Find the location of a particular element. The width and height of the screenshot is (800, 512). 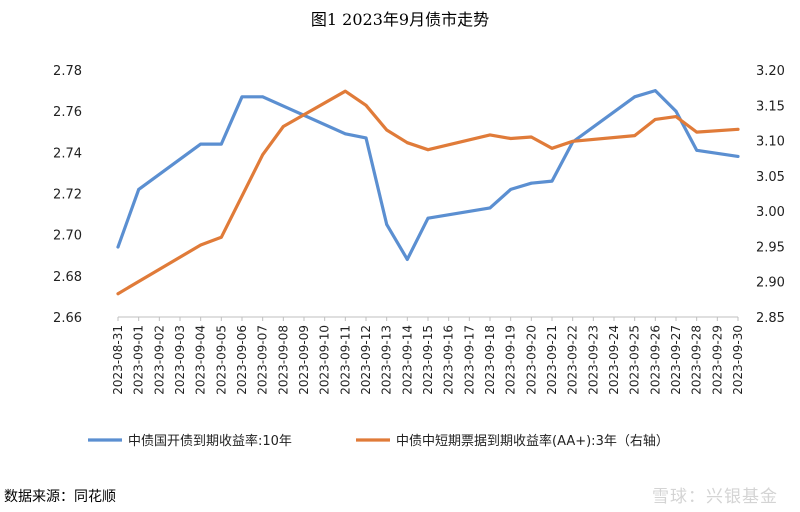

x-tick-label: 2023-09-03 is located at coordinates (180, 360).